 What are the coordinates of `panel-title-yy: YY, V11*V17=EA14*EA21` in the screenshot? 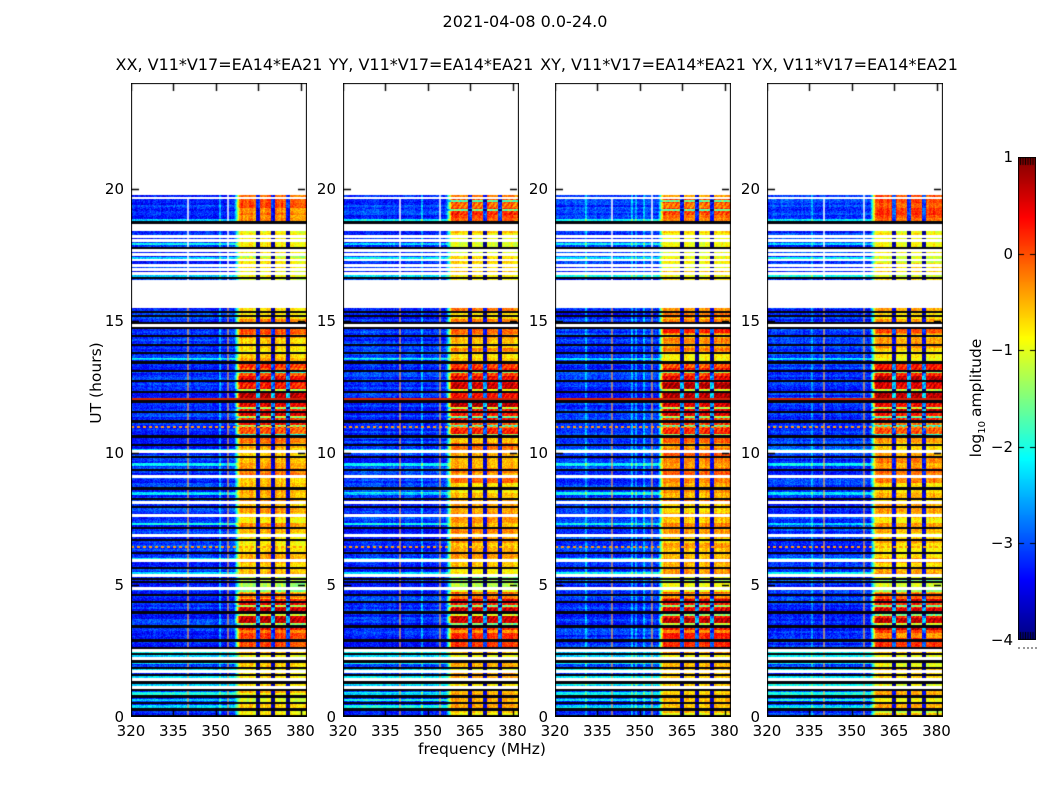 It's located at (431, 64).